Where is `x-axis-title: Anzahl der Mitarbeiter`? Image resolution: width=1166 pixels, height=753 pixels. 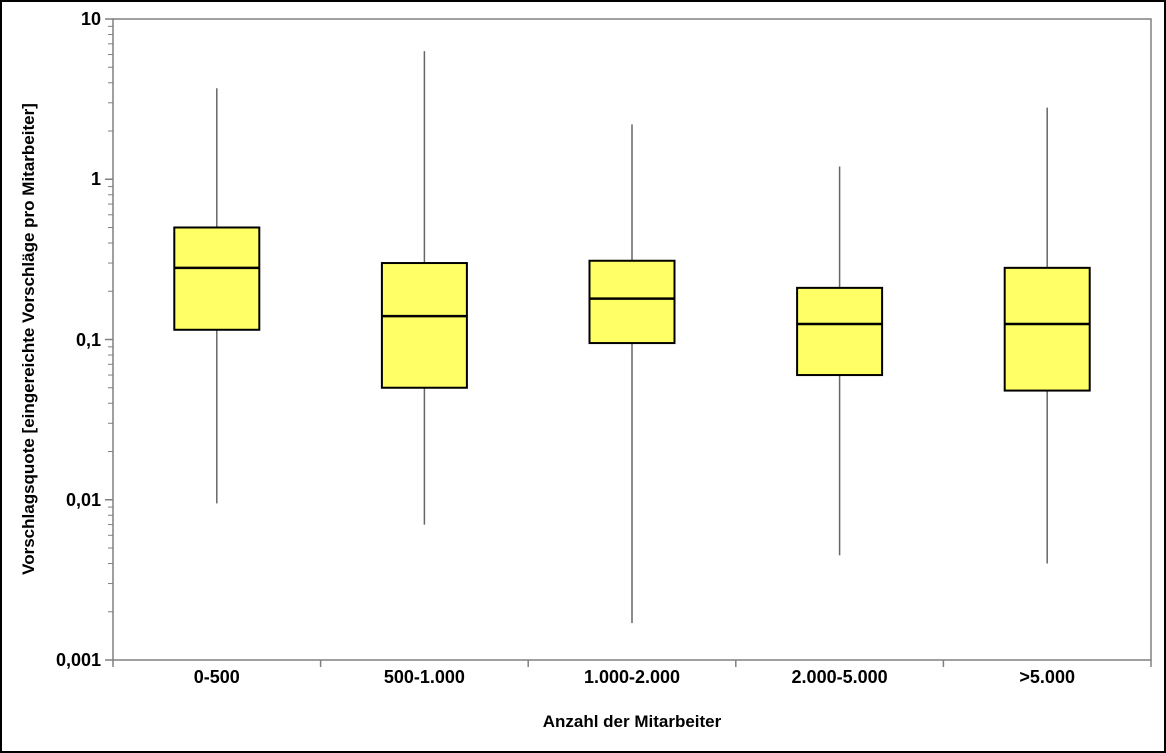 x-axis-title: Anzahl der Mitarbeiter is located at coordinates (632, 721).